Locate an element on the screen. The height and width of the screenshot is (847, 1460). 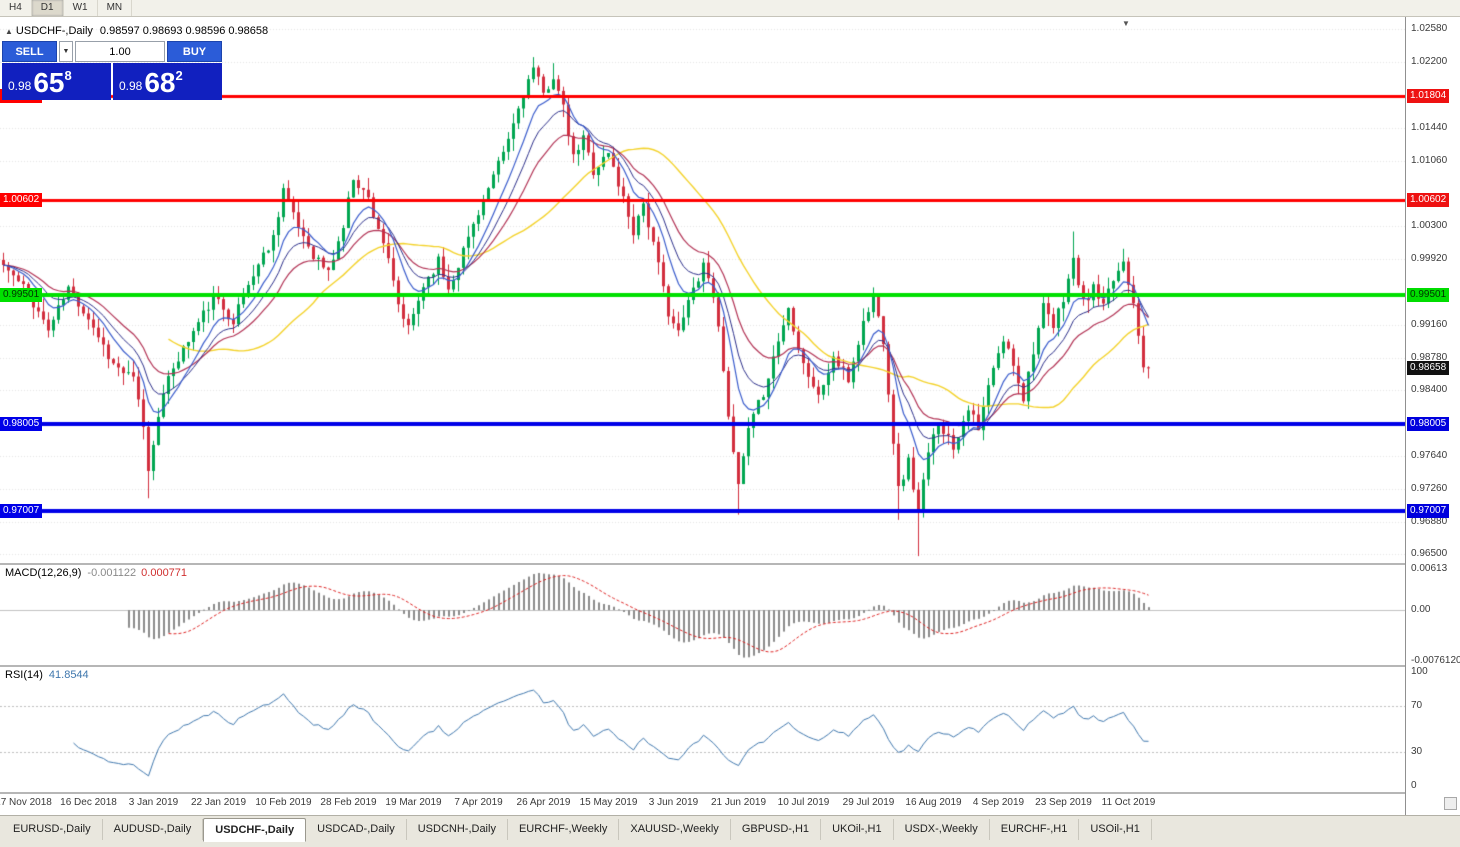
macd-signal-value: 0.000771 is located at coordinates (164, 573).